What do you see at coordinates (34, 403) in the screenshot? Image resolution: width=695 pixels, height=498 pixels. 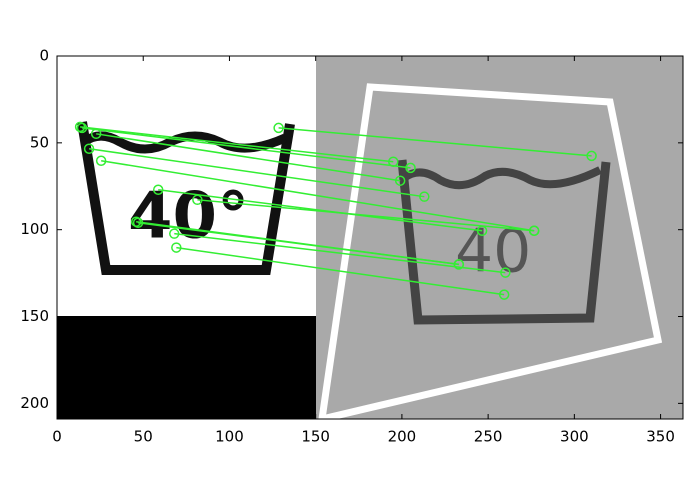 I see `y-tick-label: 200` at bounding box center [34, 403].